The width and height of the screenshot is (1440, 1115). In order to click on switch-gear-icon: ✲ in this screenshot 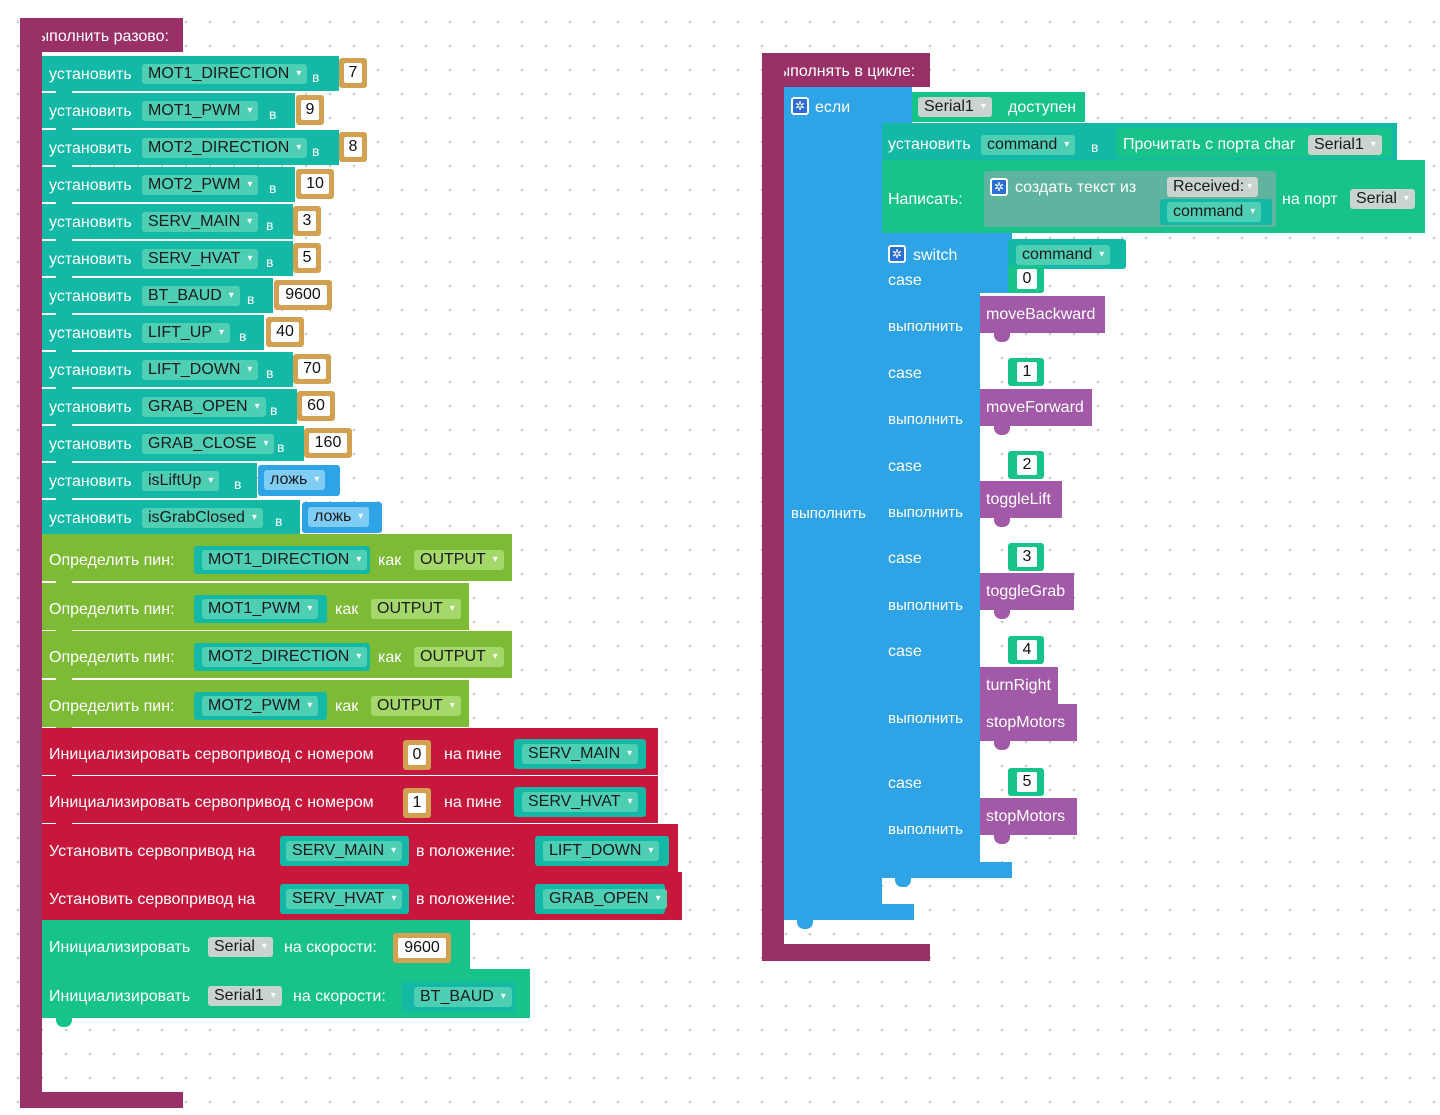, I will do `click(897, 254)`.